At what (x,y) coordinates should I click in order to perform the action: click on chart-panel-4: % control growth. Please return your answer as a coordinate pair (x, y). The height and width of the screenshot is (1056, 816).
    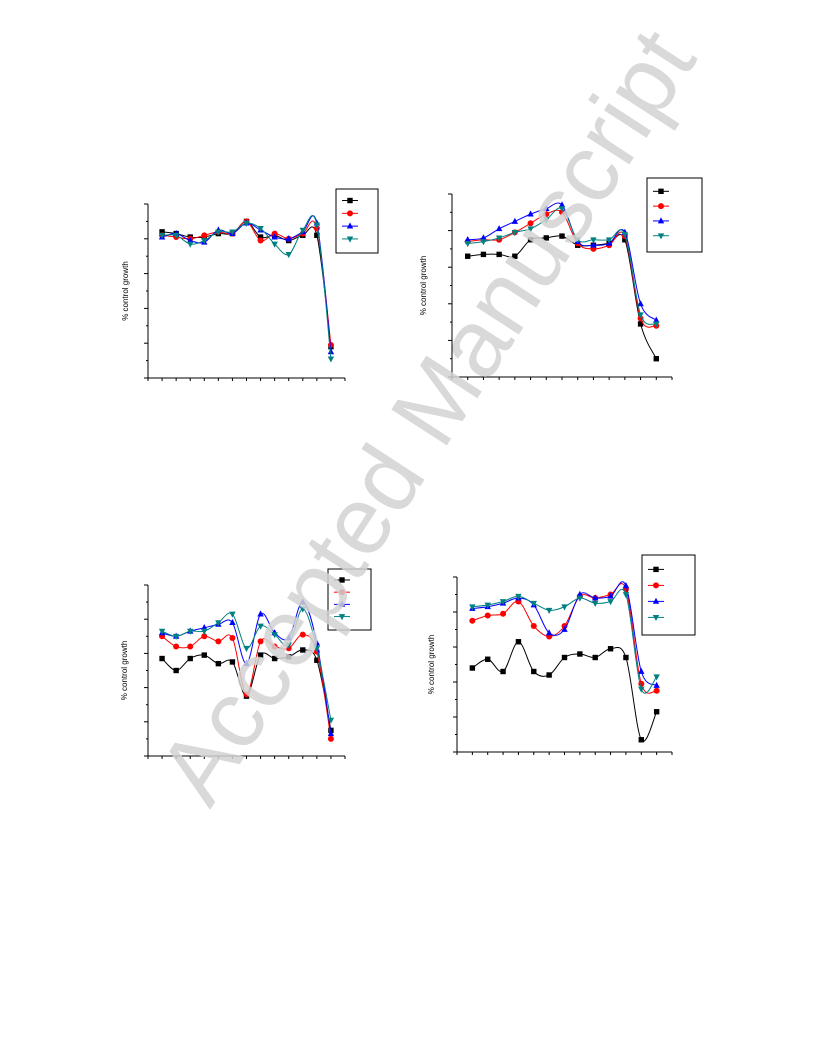
    Looking at the image, I should click on (561, 654).